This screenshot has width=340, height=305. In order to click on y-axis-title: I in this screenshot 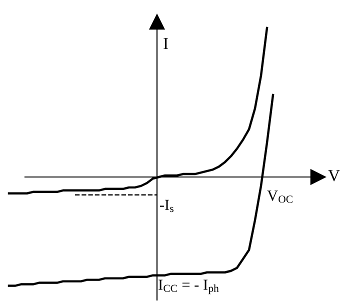, I will do `click(166, 44)`.